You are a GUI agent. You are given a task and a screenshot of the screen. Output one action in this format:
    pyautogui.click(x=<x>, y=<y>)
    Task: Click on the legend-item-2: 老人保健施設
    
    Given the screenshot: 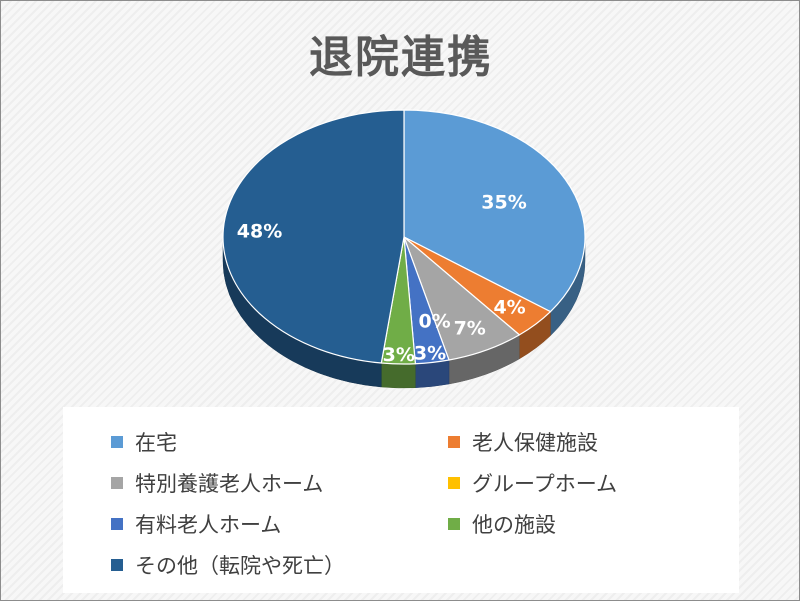 What is the action you would take?
    pyautogui.click(x=523, y=442)
    